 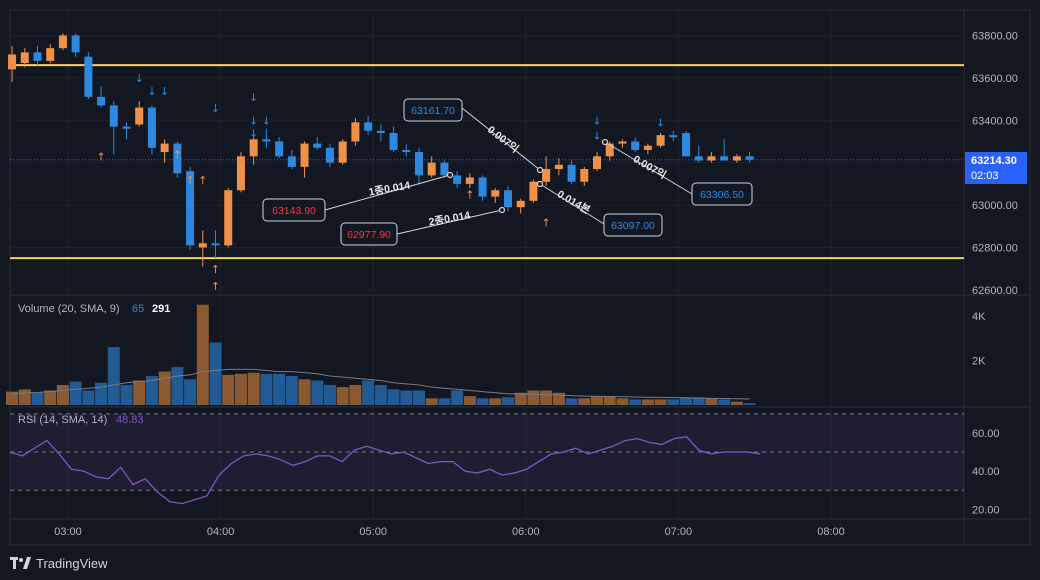 I want to click on volume-legend-value-1: 65, so click(x=138, y=309).